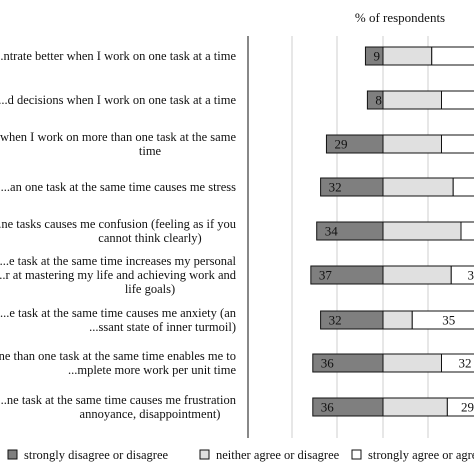 Image resolution: width=474 pixels, height=474 pixels. I want to click on category-label: annoyance, disappointment), so click(150, 414).